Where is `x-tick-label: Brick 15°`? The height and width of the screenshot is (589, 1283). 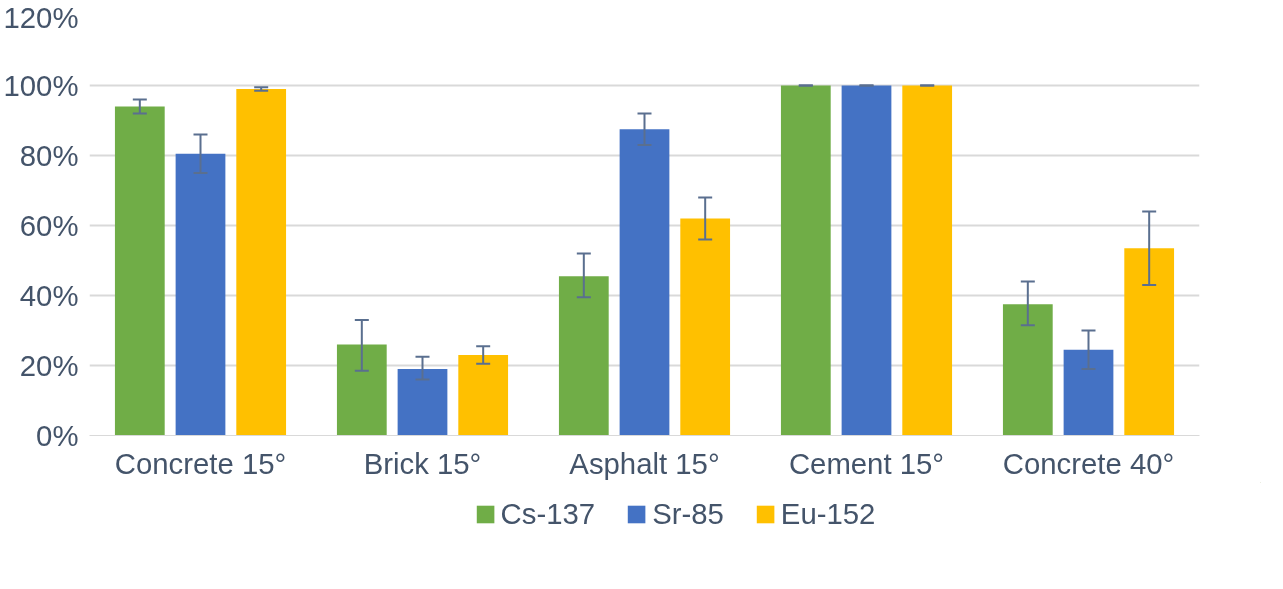 x-tick-label: Brick 15° is located at coordinates (422, 463).